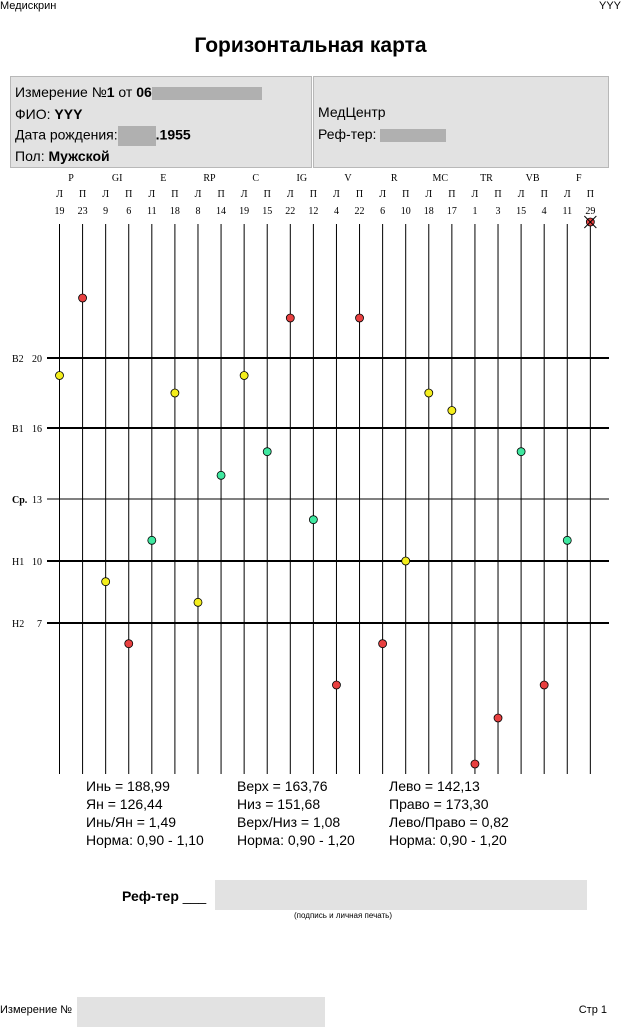  Describe the element at coordinates (83, 211) in the screenshot. I see `value-label: 23` at that location.